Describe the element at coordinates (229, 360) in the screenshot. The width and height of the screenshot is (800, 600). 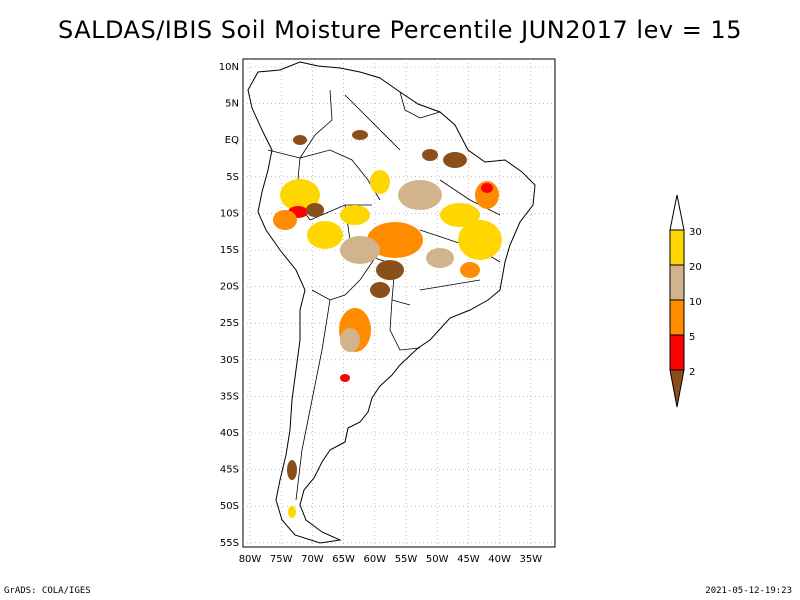
I see `lat-tick-label: 30S` at that location.